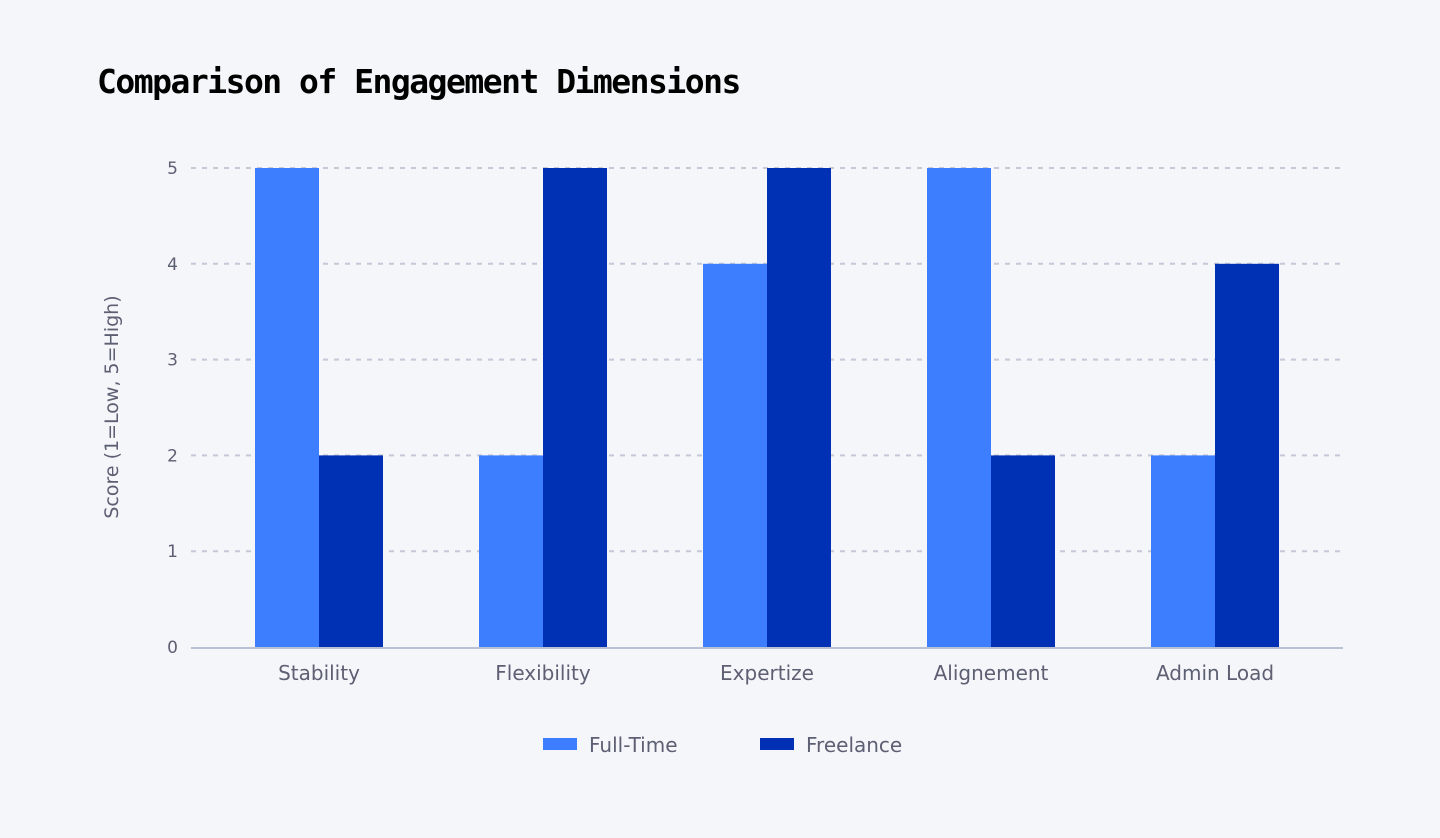 The width and height of the screenshot is (1440, 838). What do you see at coordinates (854, 745) in the screenshot?
I see `legend-label-freelance: Freelance` at bounding box center [854, 745].